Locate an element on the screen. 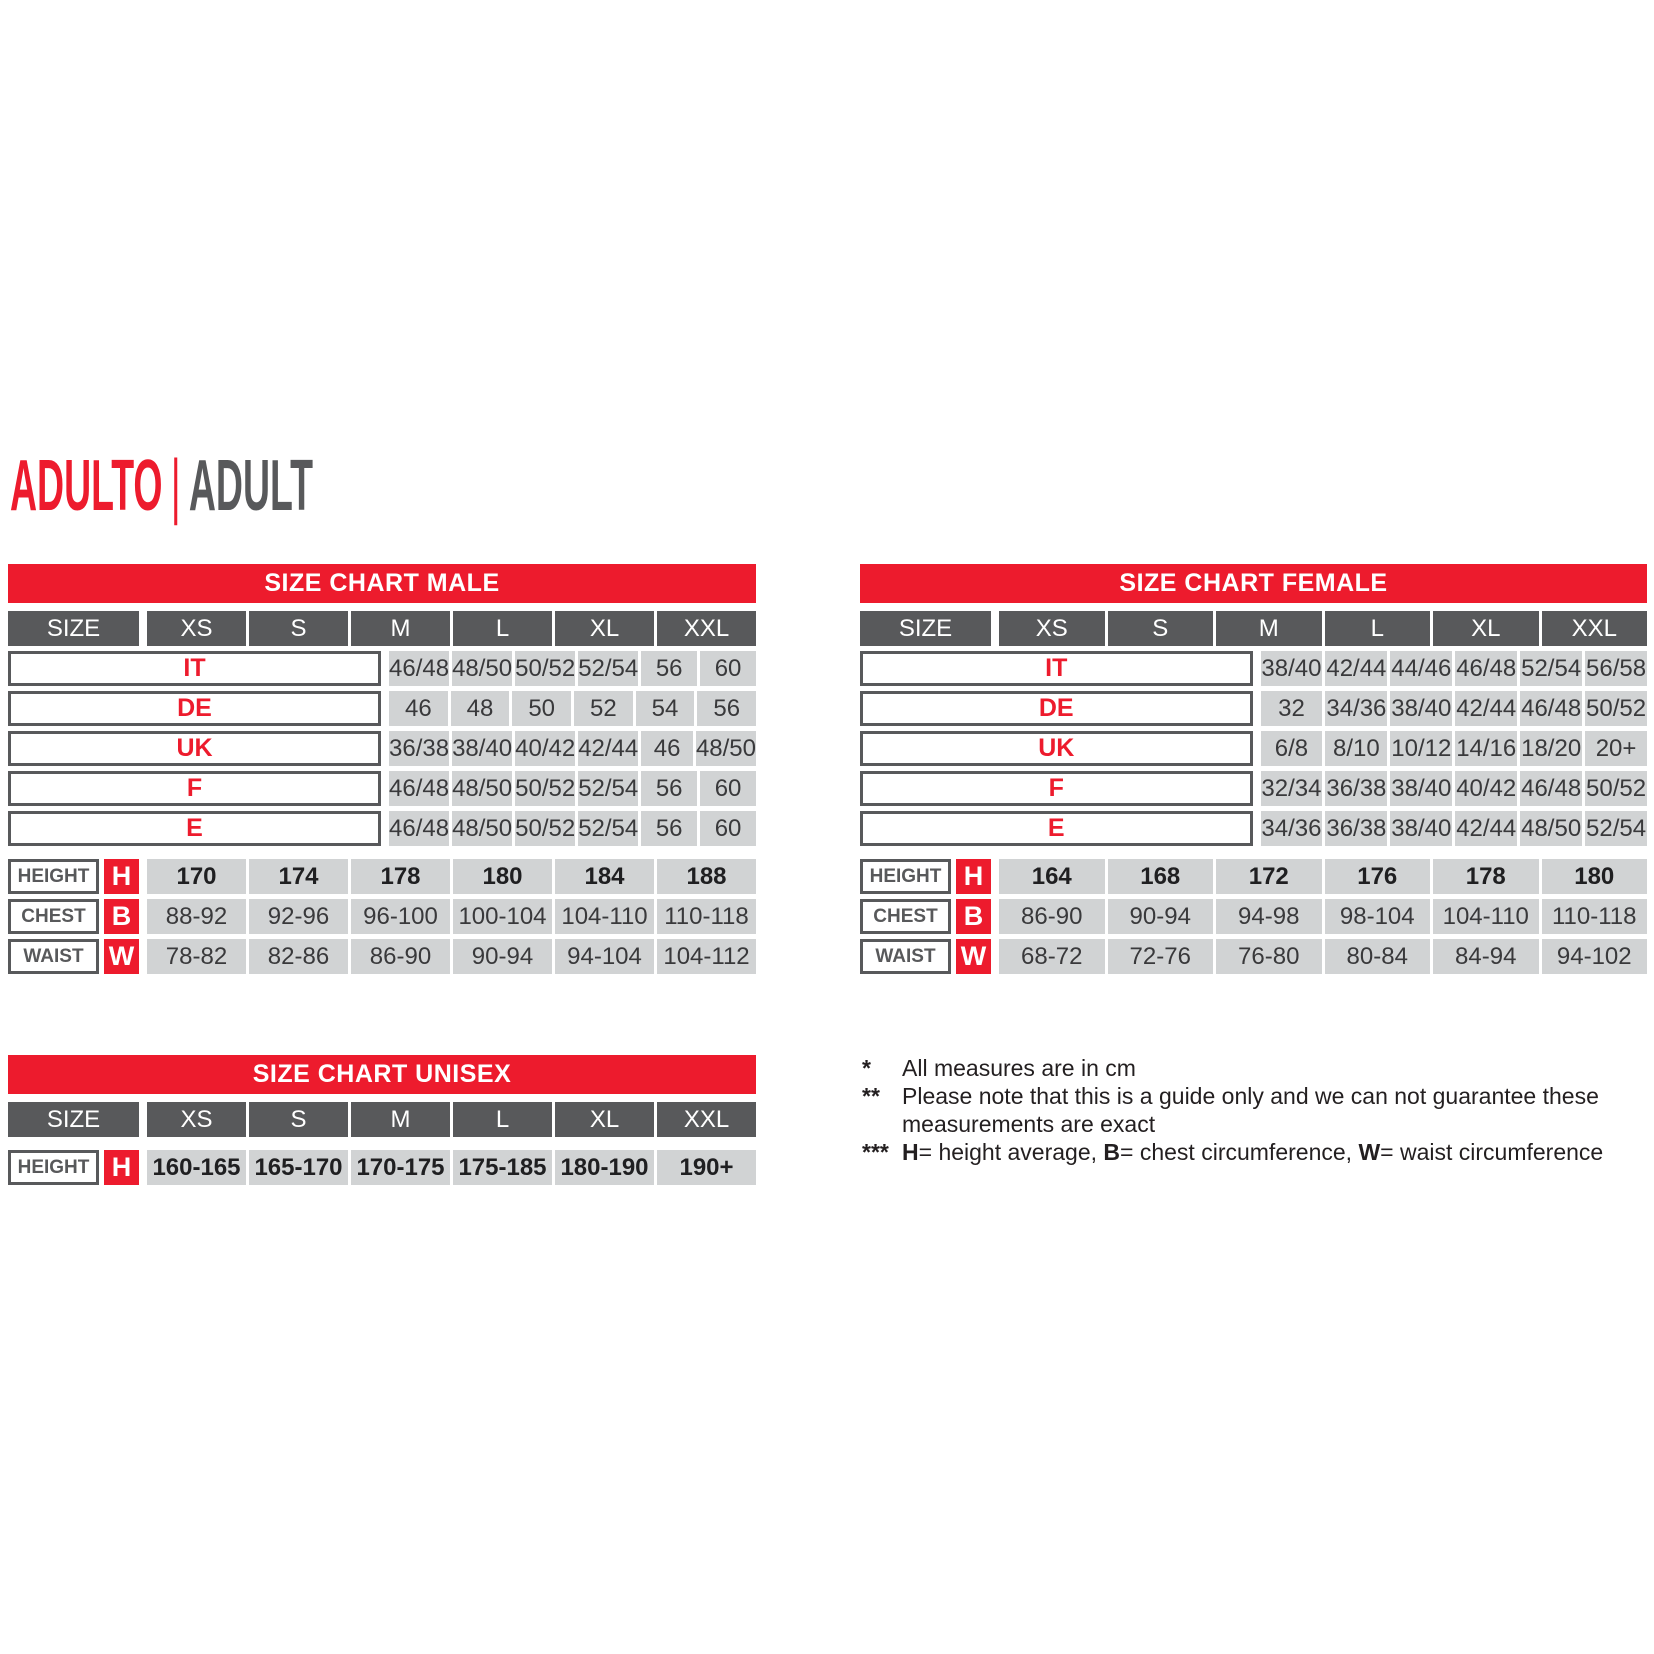  size-value-cell: 60 is located at coordinates (728, 668).